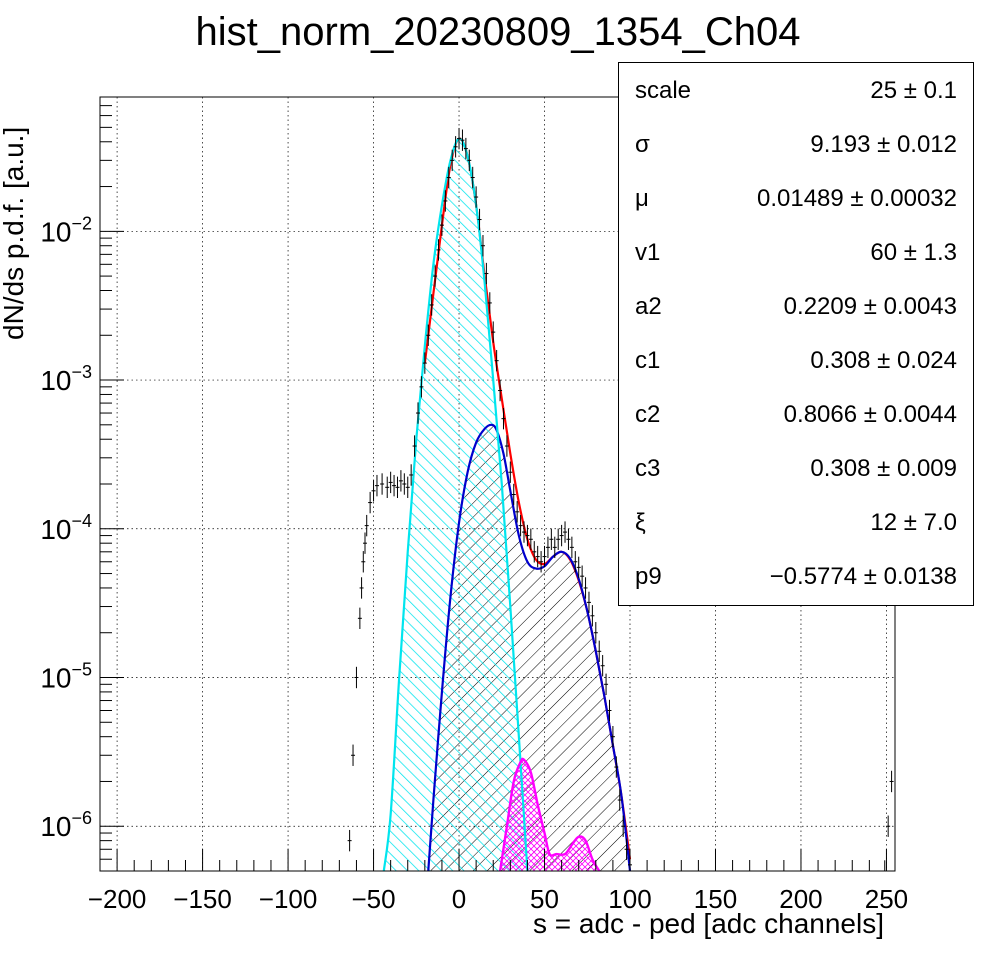 The image size is (996, 972). I want to click on y-axis-title: dN/ds p.d.f. [a.u.], so click(14, 233).